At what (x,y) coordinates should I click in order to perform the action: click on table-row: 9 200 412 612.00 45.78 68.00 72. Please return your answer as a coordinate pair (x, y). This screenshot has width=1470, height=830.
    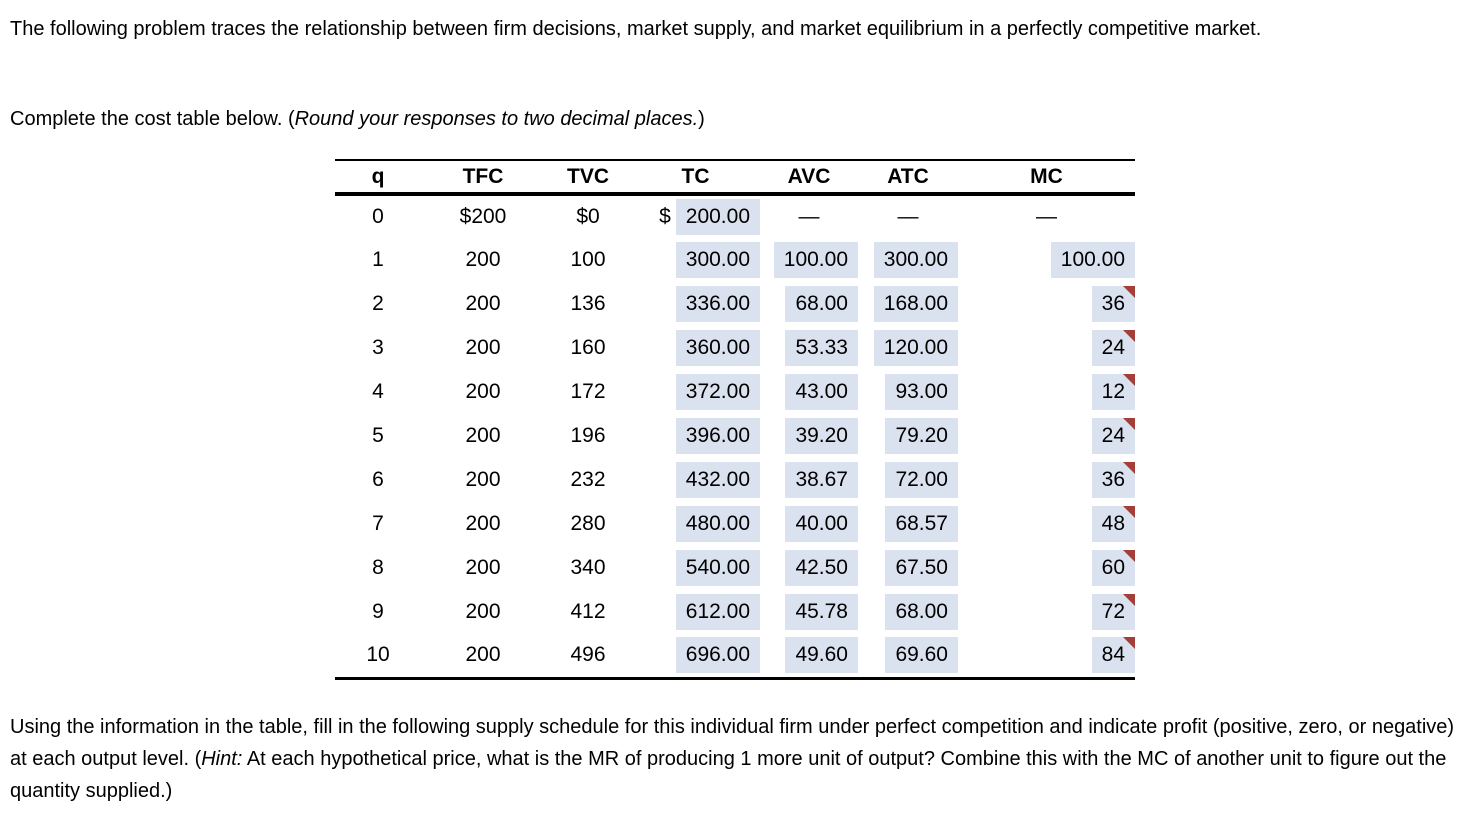
    Looking at the image, I should click on (735, 612).